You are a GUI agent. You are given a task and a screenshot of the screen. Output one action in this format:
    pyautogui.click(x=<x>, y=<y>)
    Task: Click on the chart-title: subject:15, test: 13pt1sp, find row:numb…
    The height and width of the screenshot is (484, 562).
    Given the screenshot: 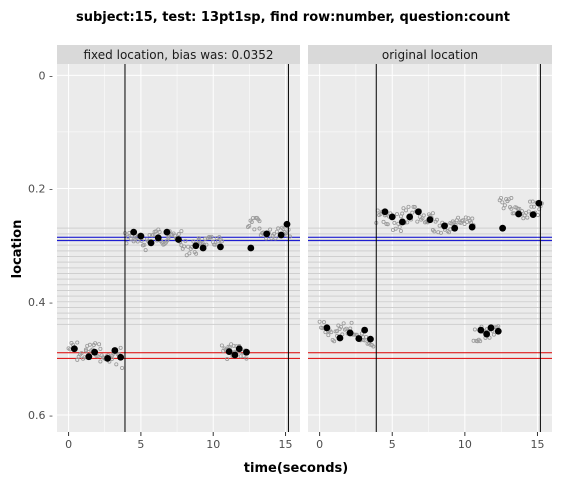 What is the action you would take?
    pyautogui.click(x=293, y=17)
    